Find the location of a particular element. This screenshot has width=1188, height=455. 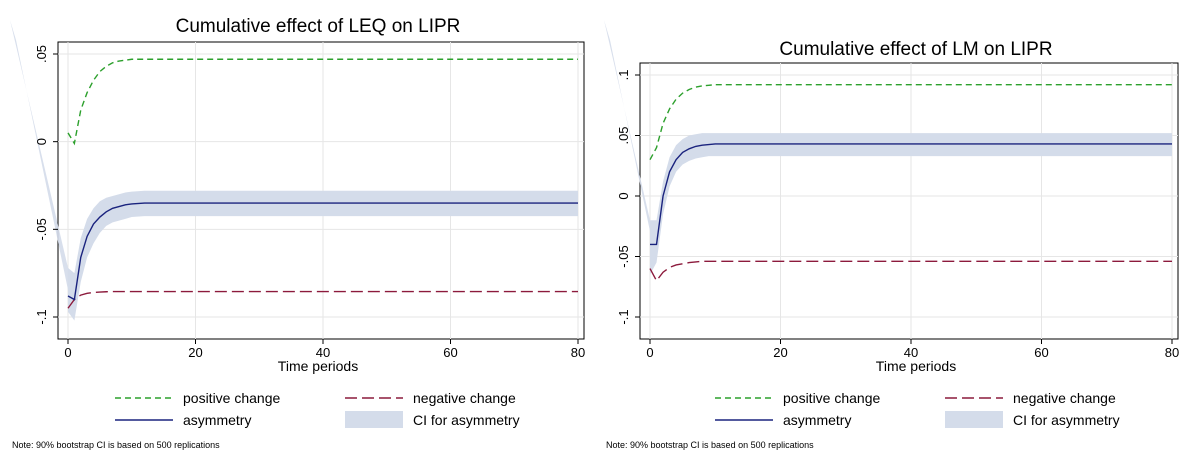

chart-title: Cumulative effect of LM on LIPR is located at coordinates (915, 49).